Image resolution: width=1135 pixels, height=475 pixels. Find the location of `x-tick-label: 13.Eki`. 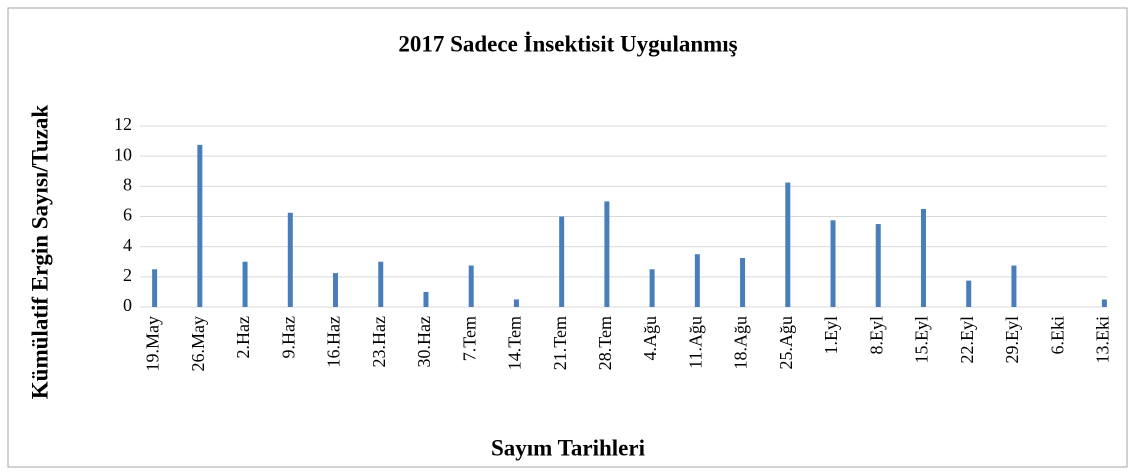

x-tick-label: 13.Eki is located at coordinates (1103, 340).